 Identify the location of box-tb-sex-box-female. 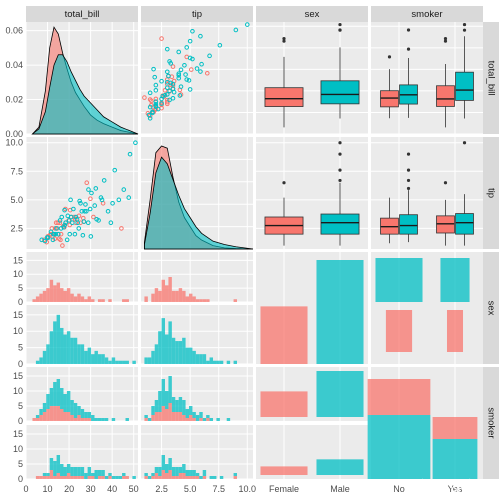
(284, 97).